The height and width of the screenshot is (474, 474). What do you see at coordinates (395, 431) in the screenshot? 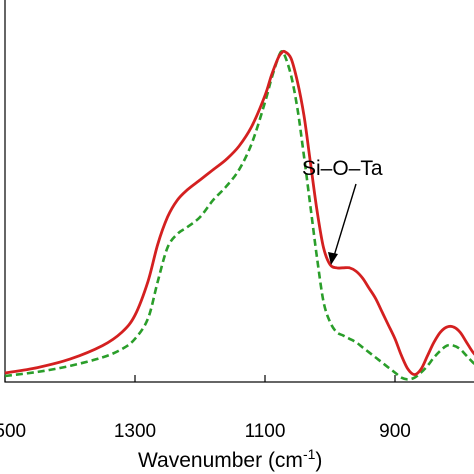
I see `x-tick-label-900: 900` at bounding box center [395, 431].